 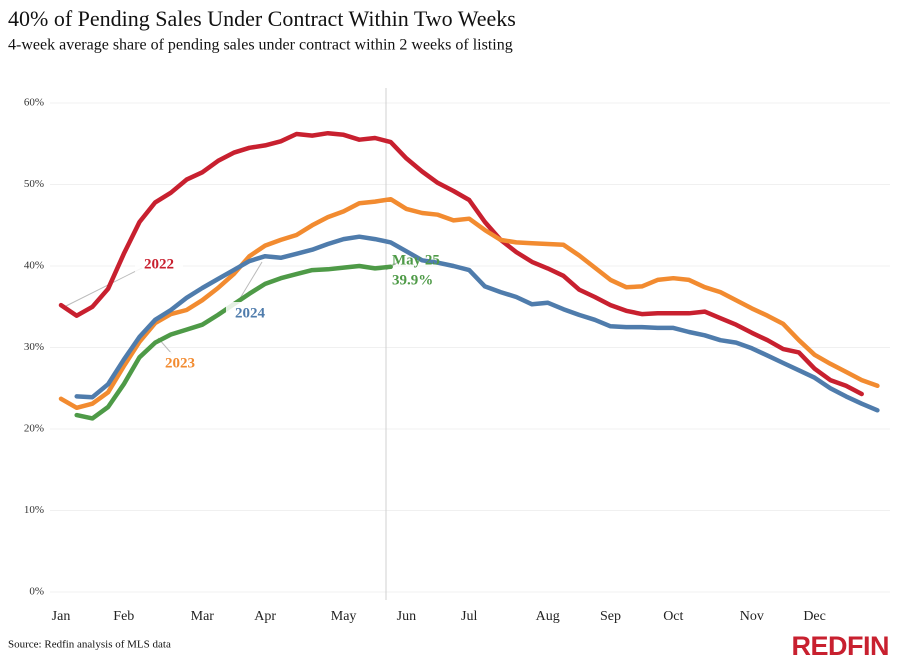 I want to click on series-label: 2022, so click(x=159, y=264).